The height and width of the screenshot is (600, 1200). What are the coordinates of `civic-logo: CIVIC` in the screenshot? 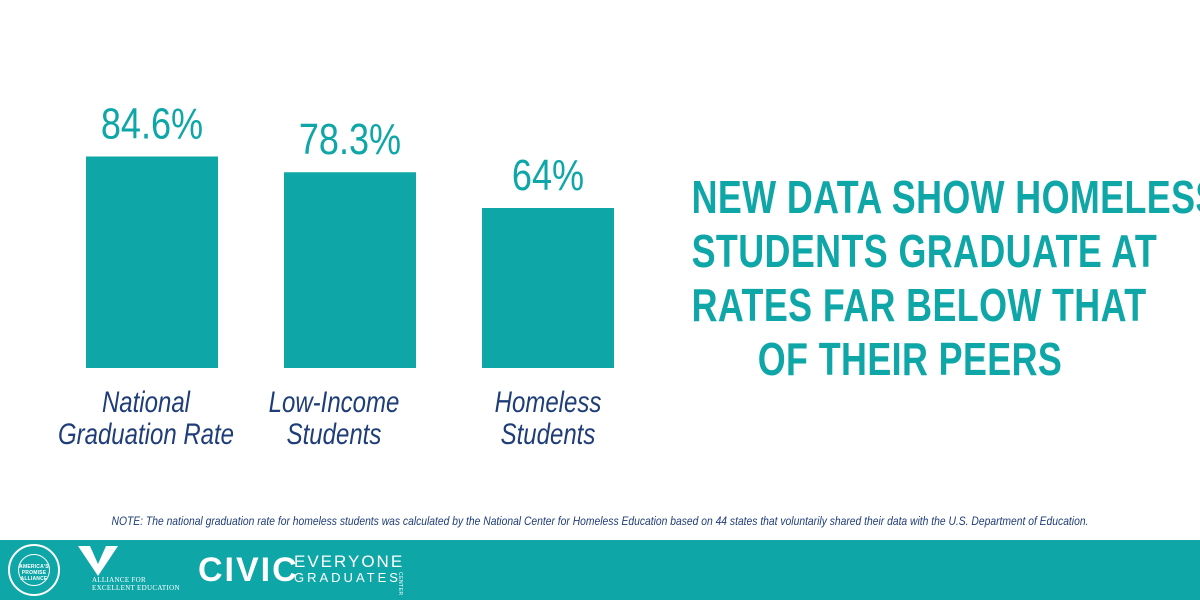 It's located at (248, 570).